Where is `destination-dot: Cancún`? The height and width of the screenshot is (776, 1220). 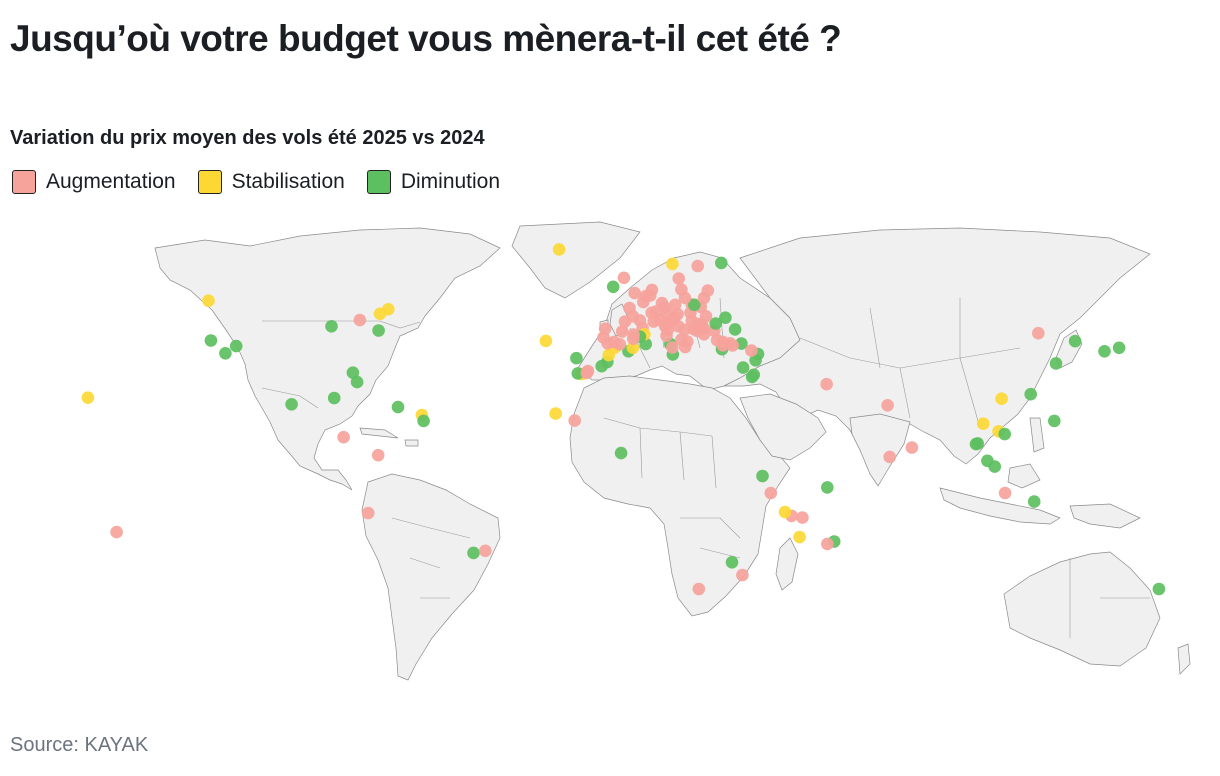 destination-dot: Cancún is located at coordinates (334, 398).